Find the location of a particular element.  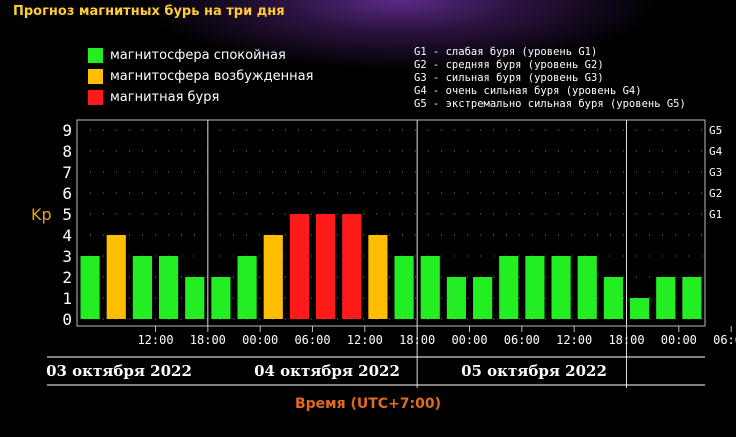

legend-item-quiet: магнитосфера спокойная is located at coordinates (187, 55).